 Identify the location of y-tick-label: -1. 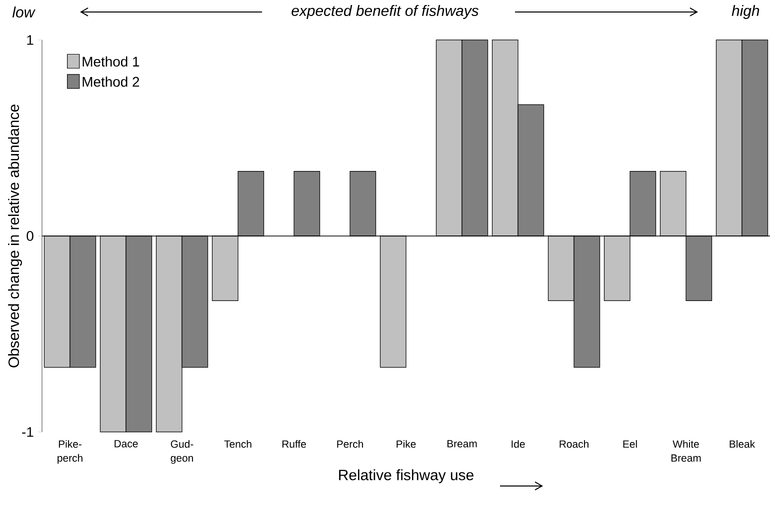
(28, 432).